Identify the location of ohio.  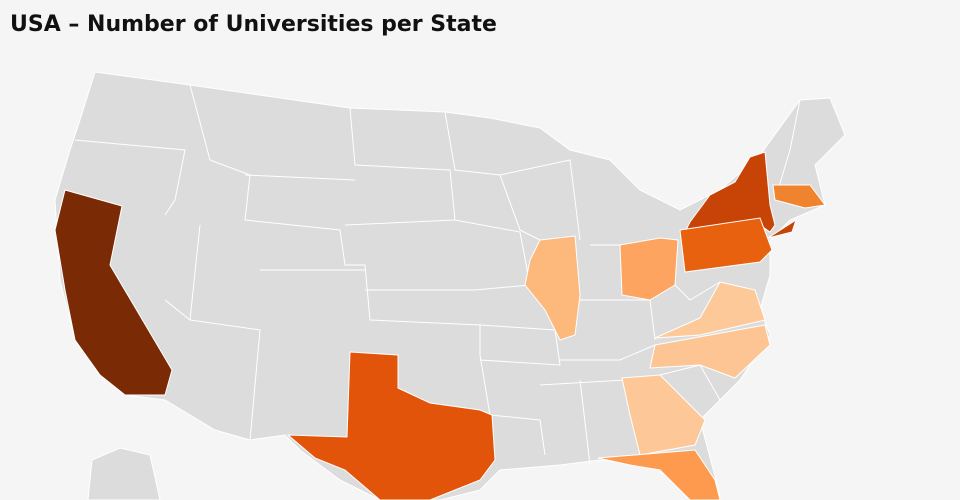
(649, 269).